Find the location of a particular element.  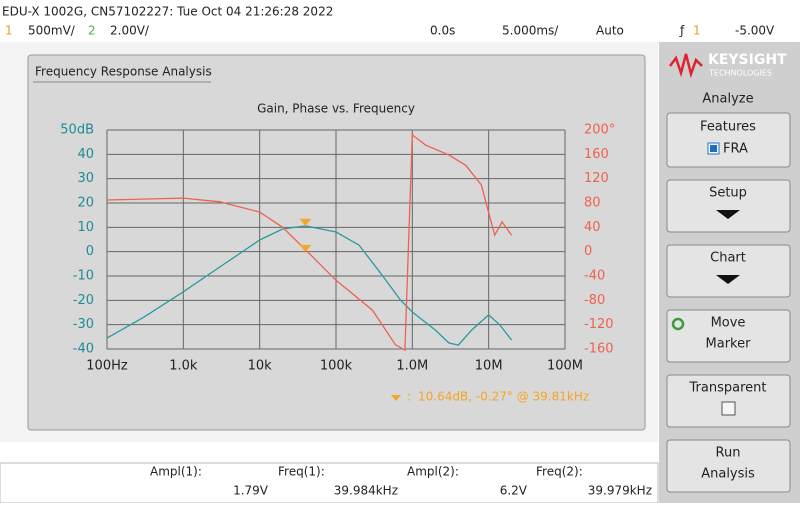

y2-tick-label: -160 is located at coordinates (599, 349).